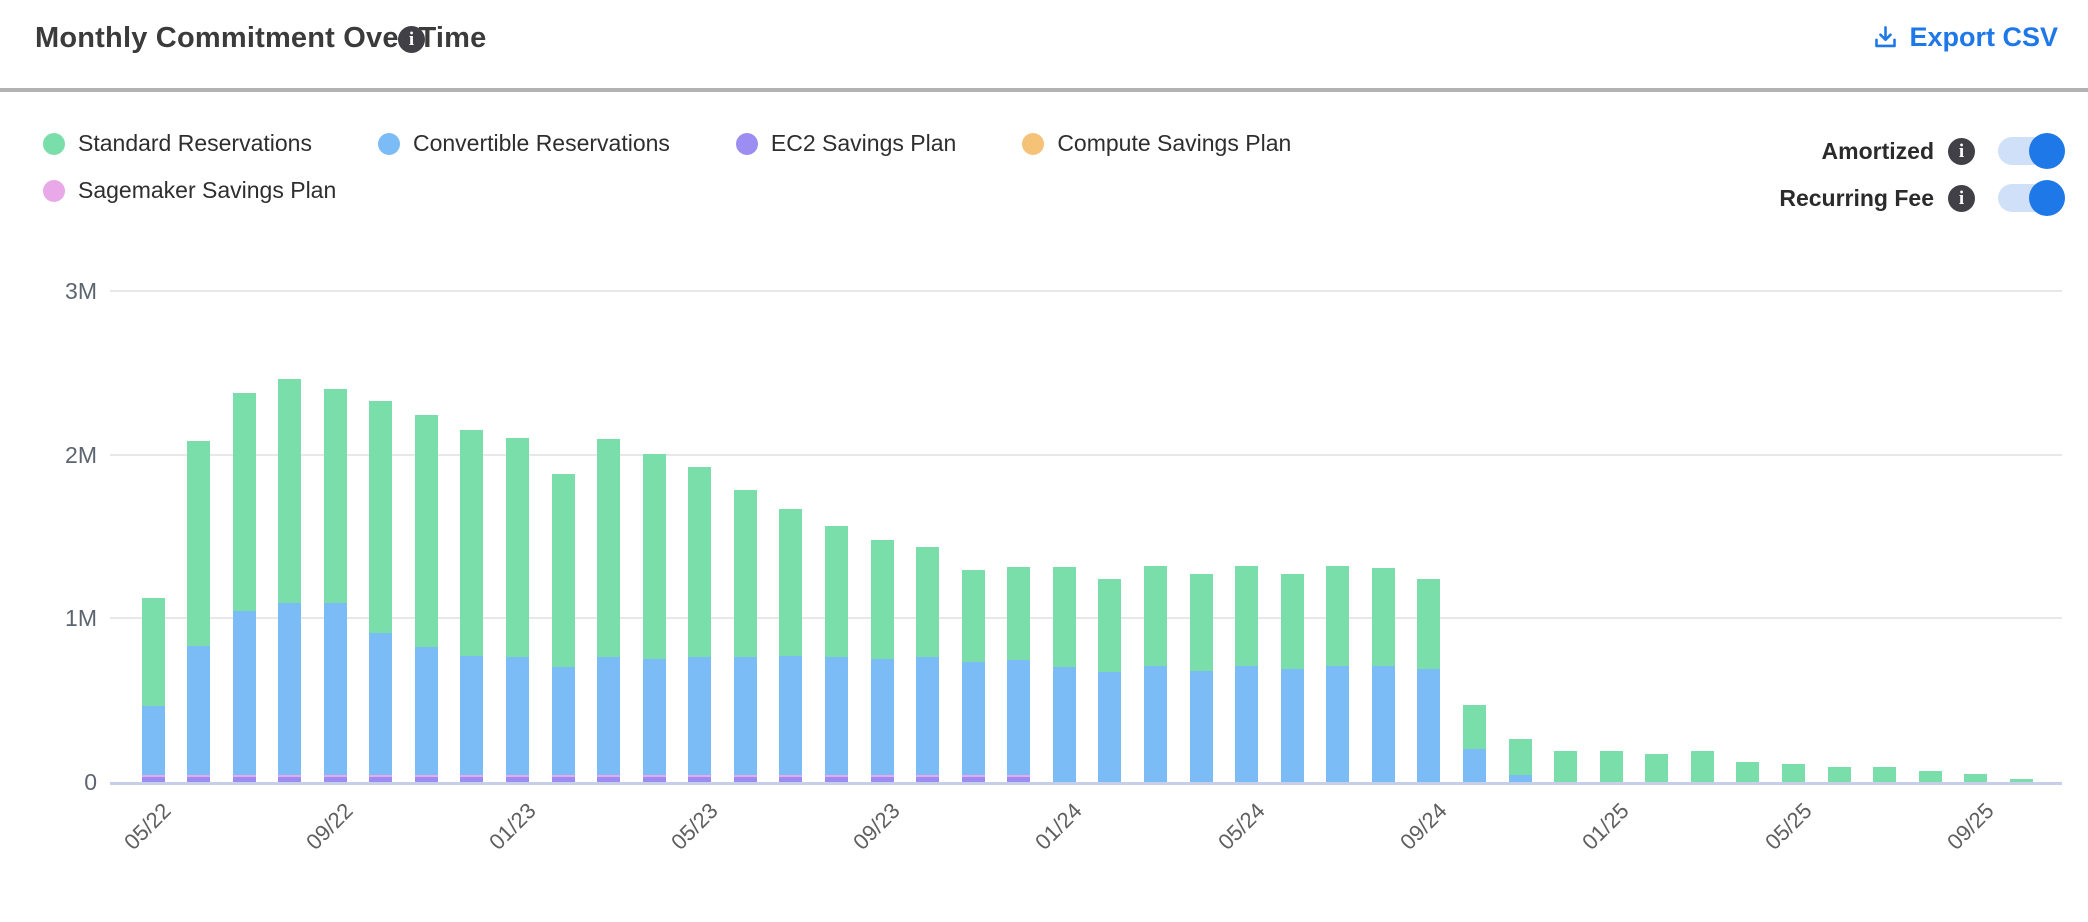 The height and width of the screenshot is (922, 2088). Describe the element at coordinates (1337, 616) in the screenshot. I see `bar-07/24-standard-reservations` at that location.